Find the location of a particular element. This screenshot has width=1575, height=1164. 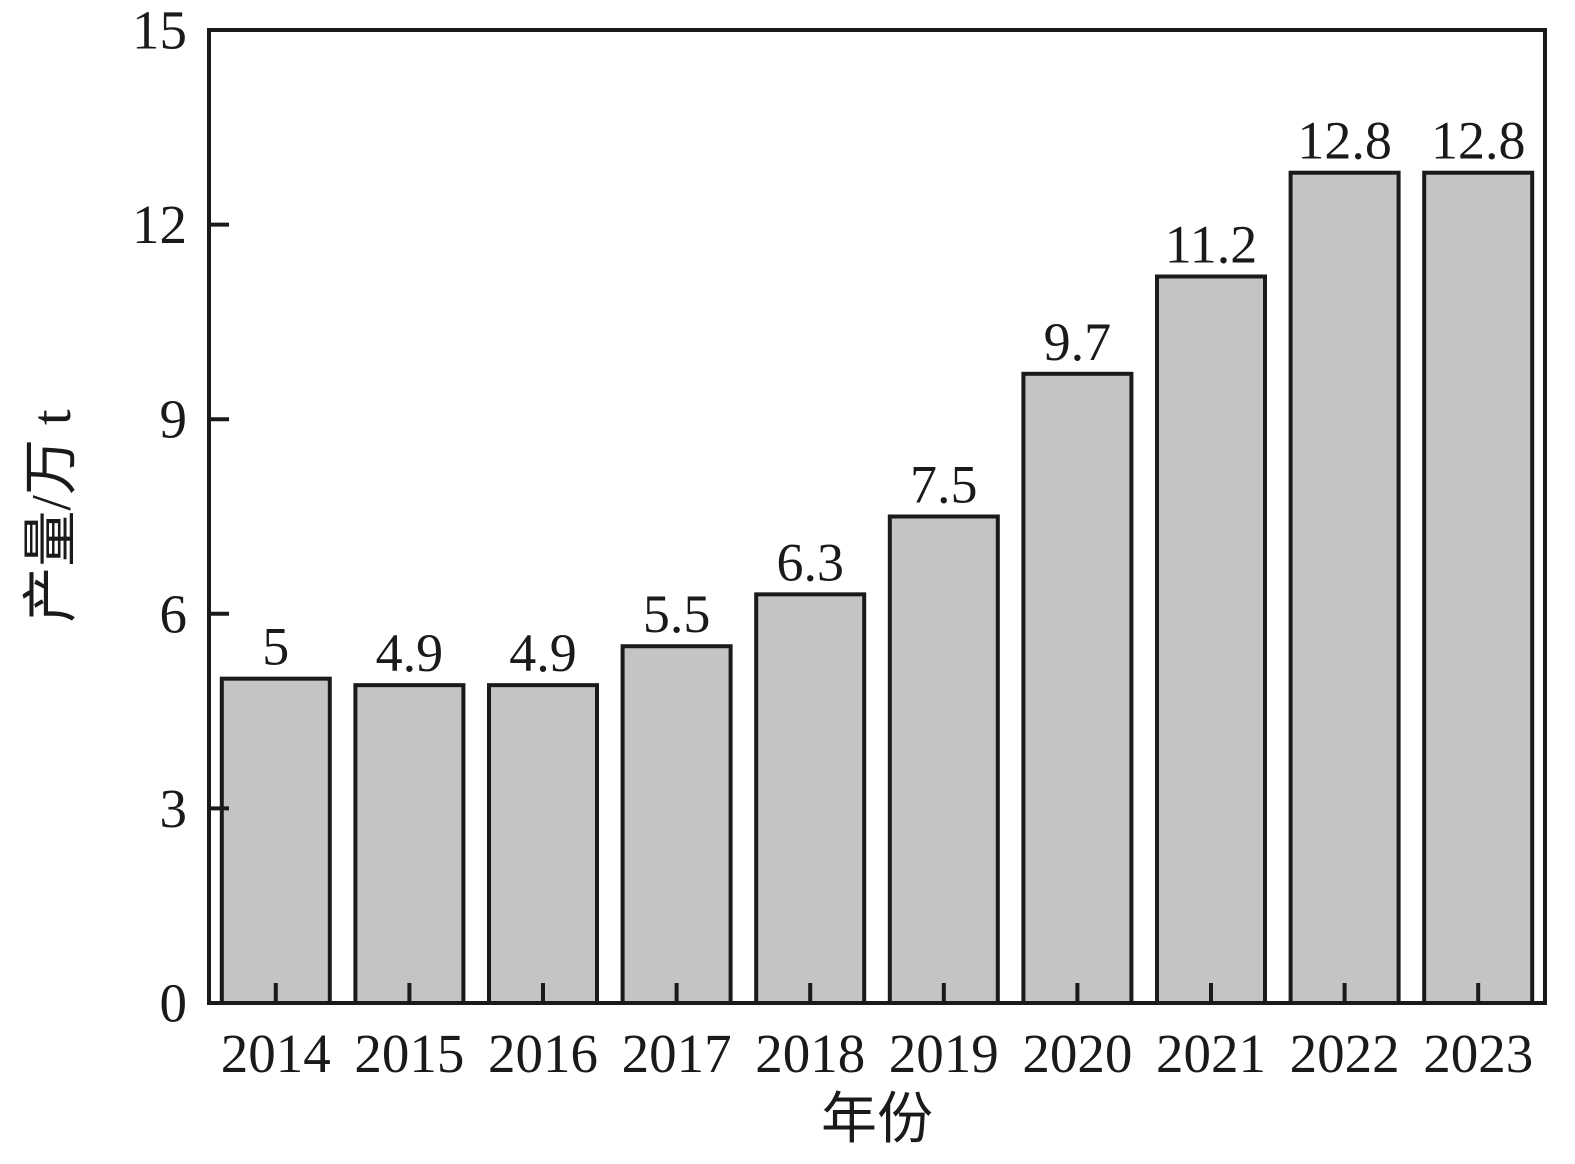

x-tick-label: 2014 is located at coordinates (276, 1053).